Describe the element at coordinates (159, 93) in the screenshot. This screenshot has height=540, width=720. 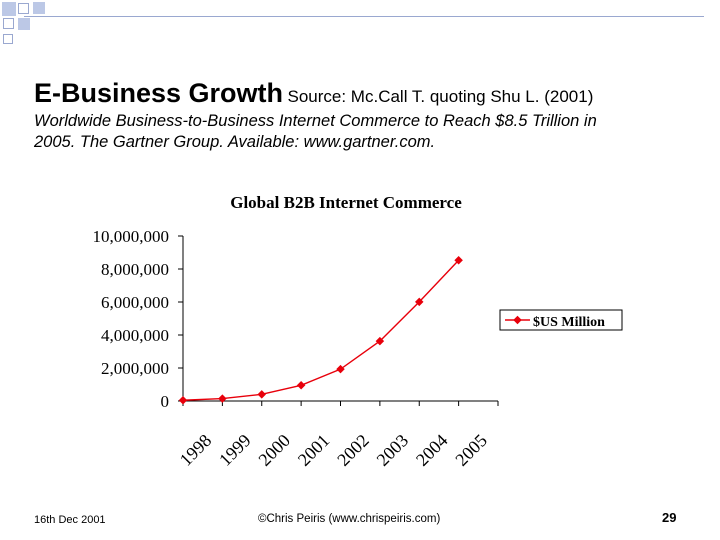
I see `slide-title-main: E-Business Growth` at that location.